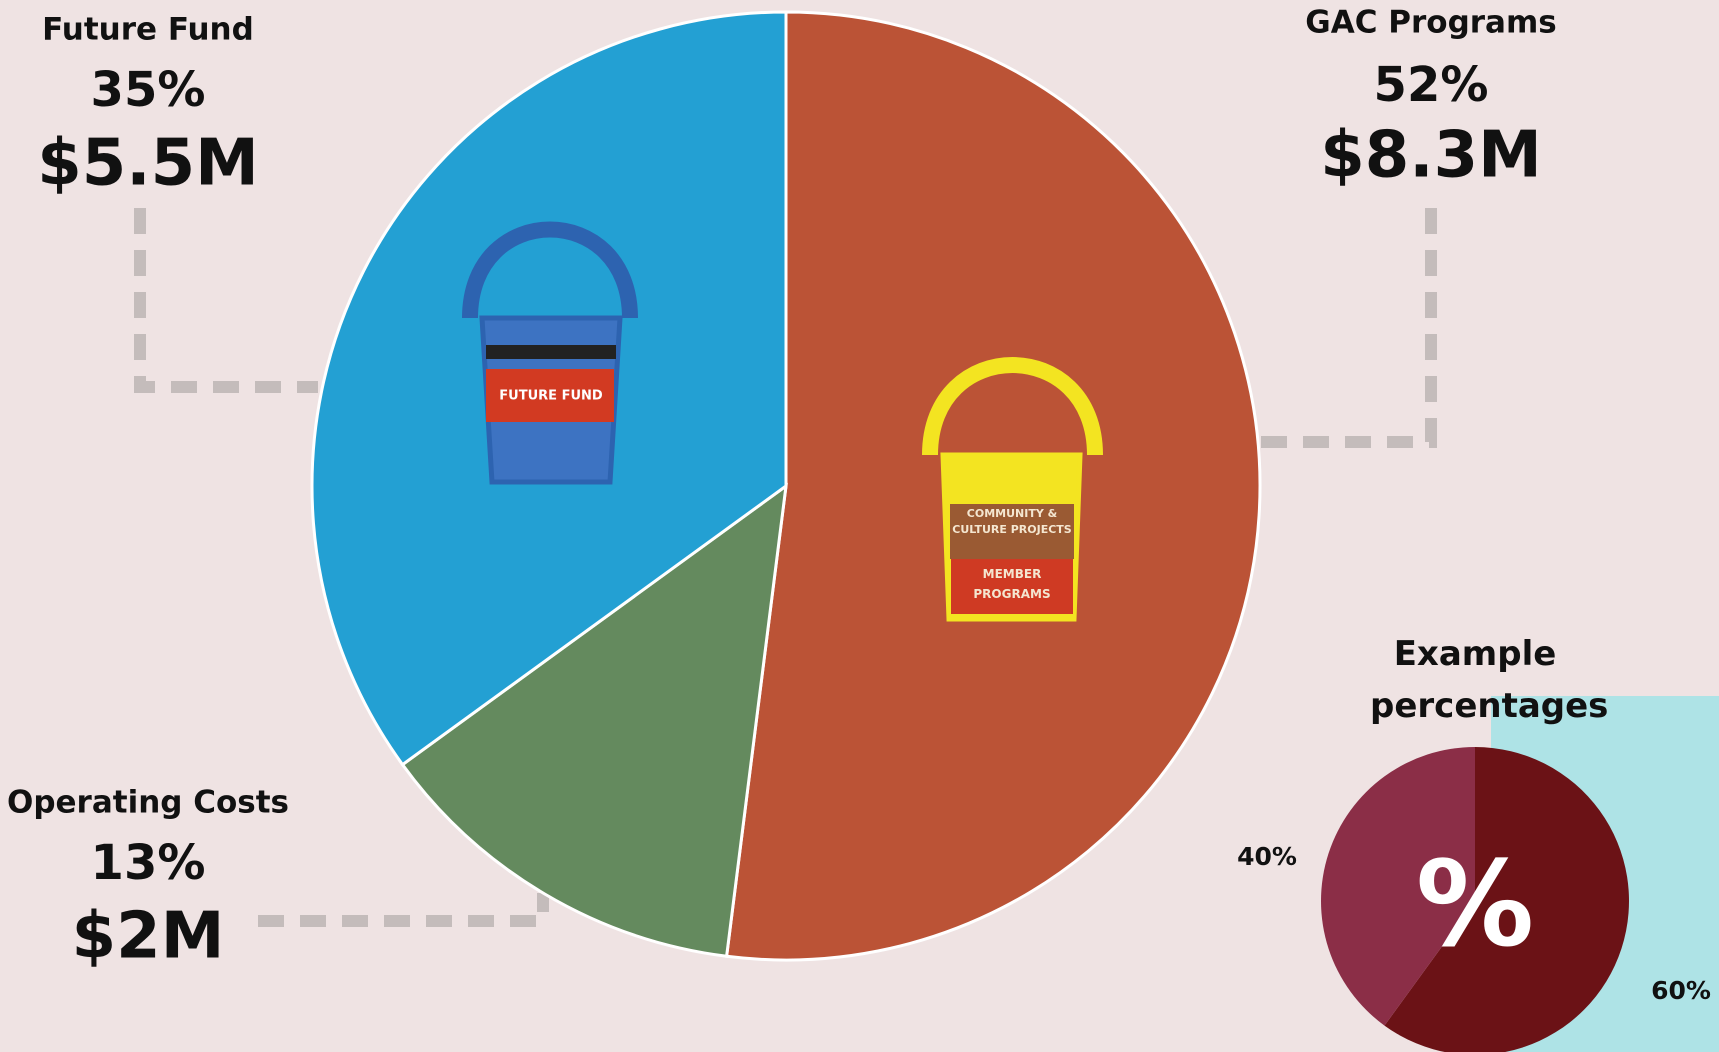  I want to click on value-label: 60%, so click(1681, 990).